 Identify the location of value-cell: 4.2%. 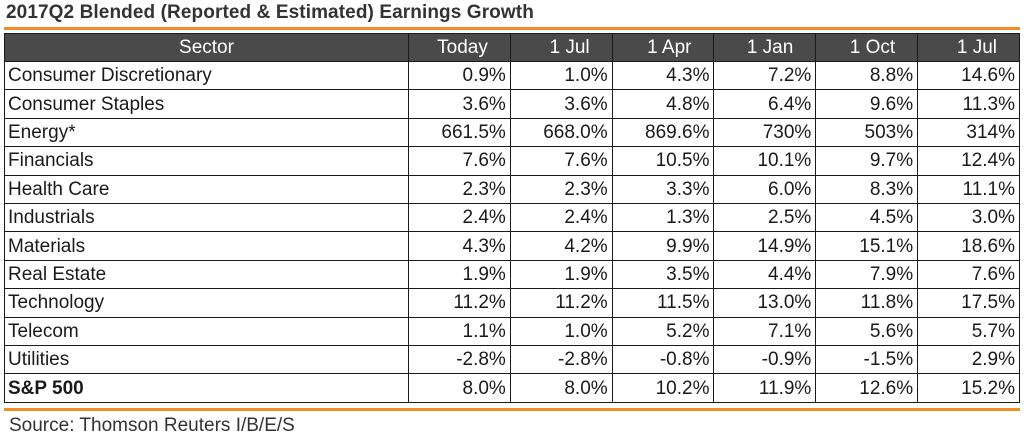
(561, 246).